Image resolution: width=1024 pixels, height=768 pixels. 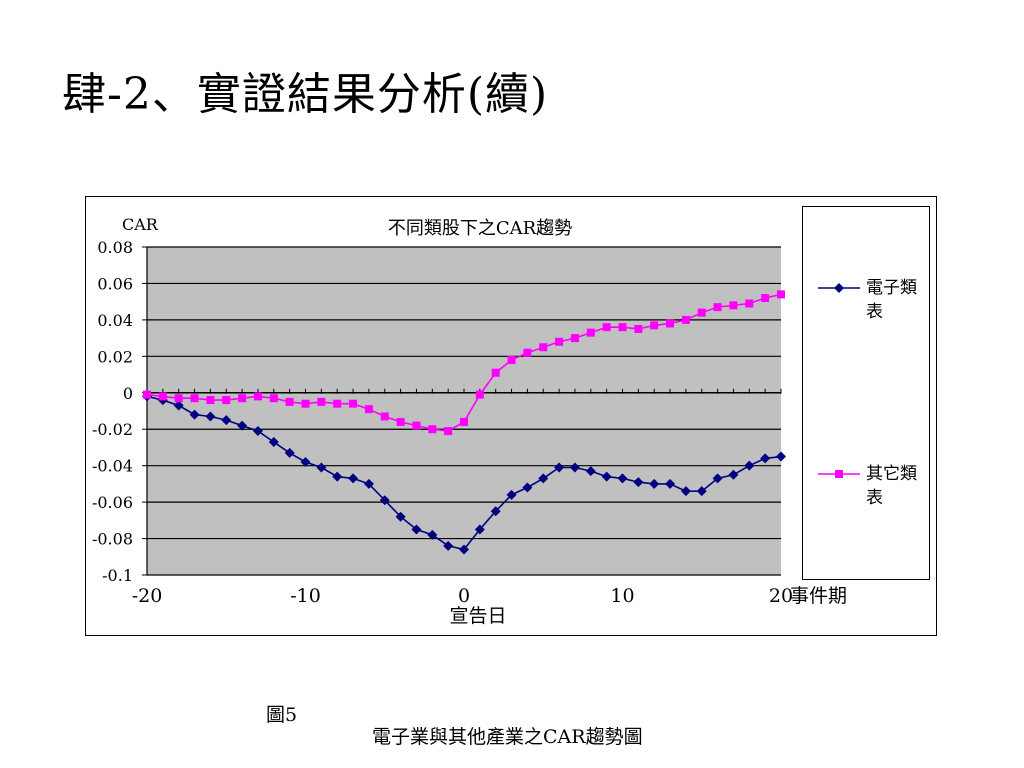 What do you see at coordinates (866, 393) in the screenshot?
I see `chart-legend` at bounding box center [866, 393].